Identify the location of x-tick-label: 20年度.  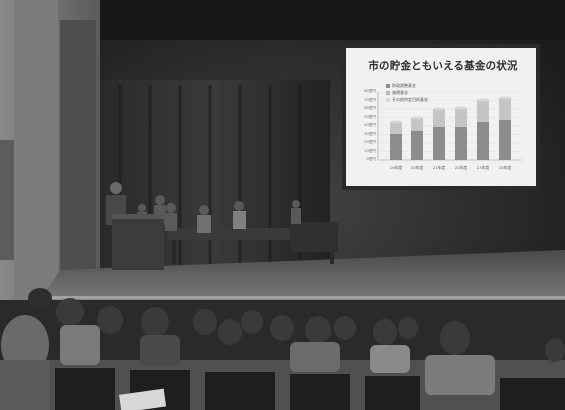
(417, 167).